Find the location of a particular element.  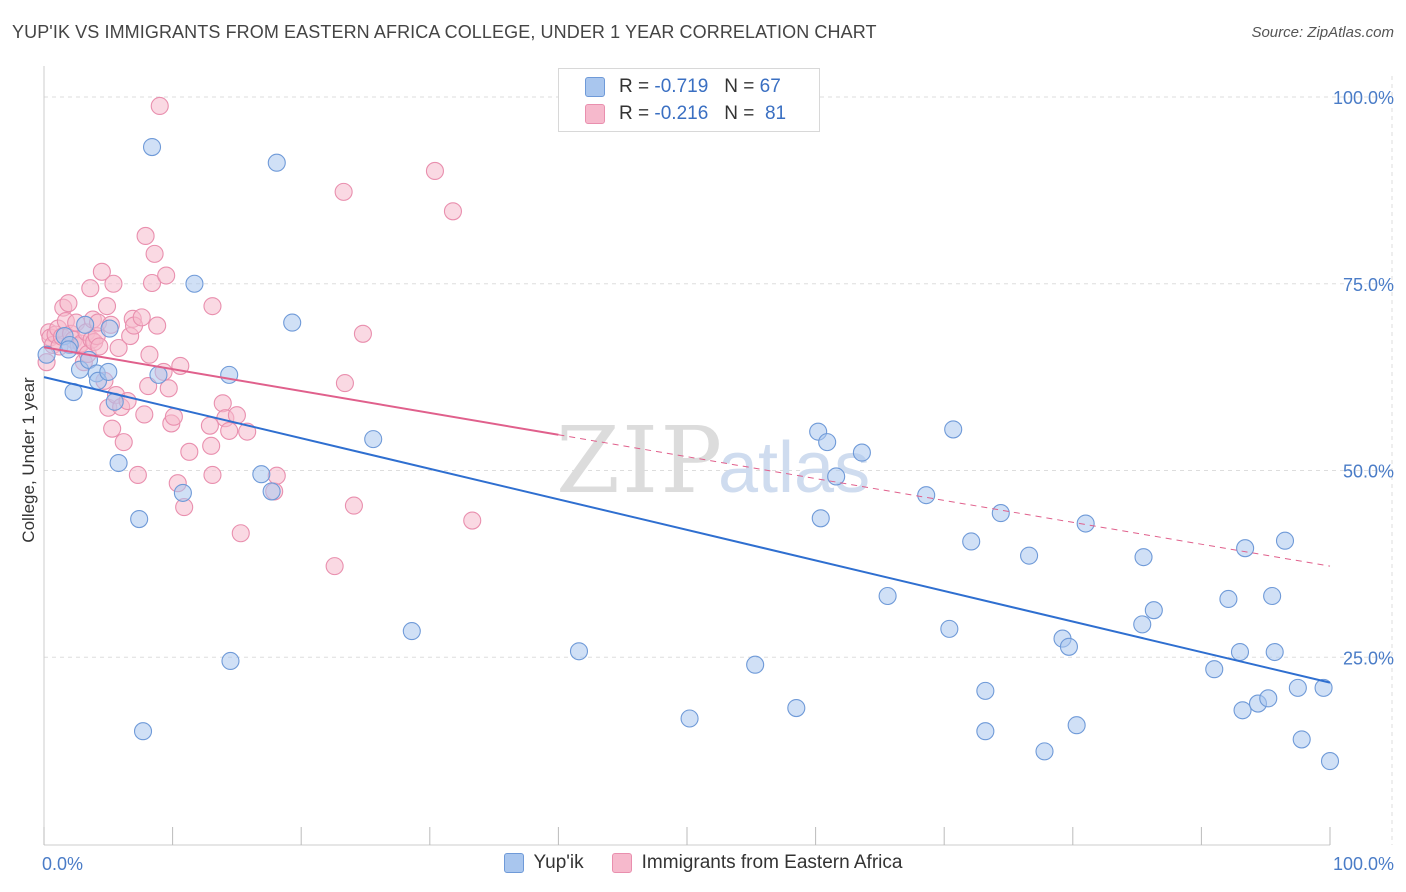

legend-label: Yup'ik is located at coordinates (558, 862).